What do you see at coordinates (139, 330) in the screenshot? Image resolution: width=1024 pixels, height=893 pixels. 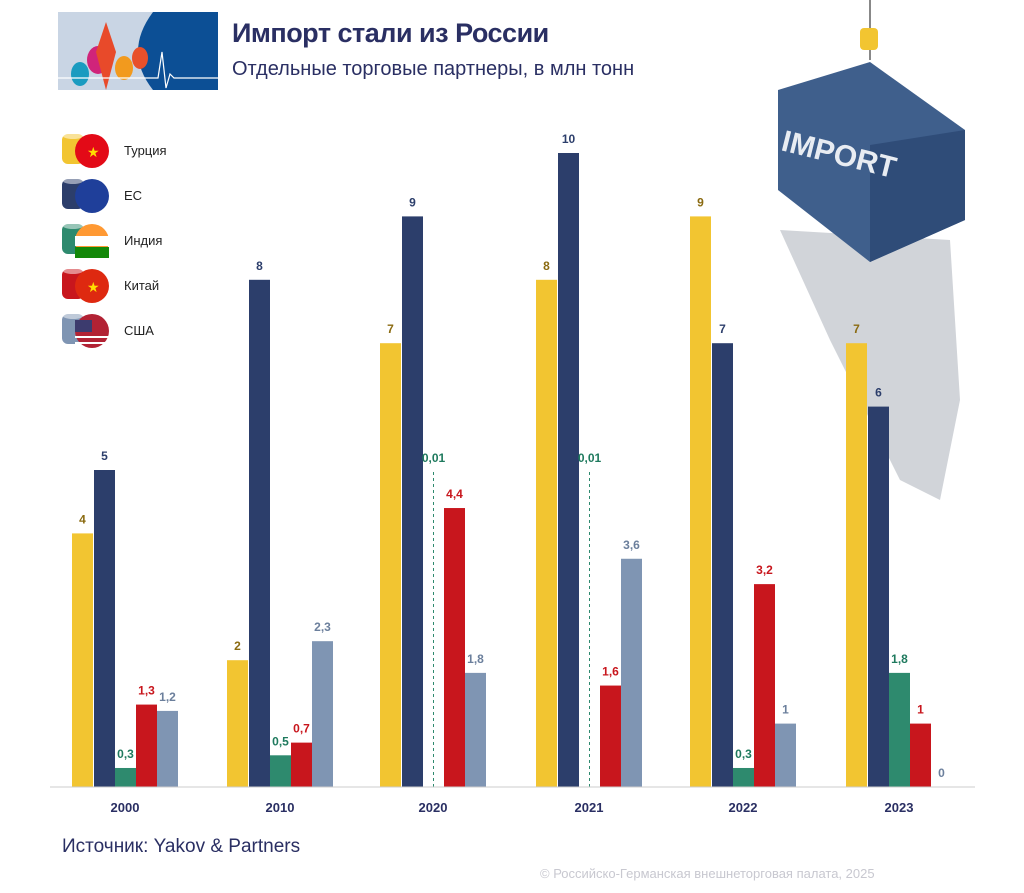 I see `legend-label: США` at bounding box center [139, 330].